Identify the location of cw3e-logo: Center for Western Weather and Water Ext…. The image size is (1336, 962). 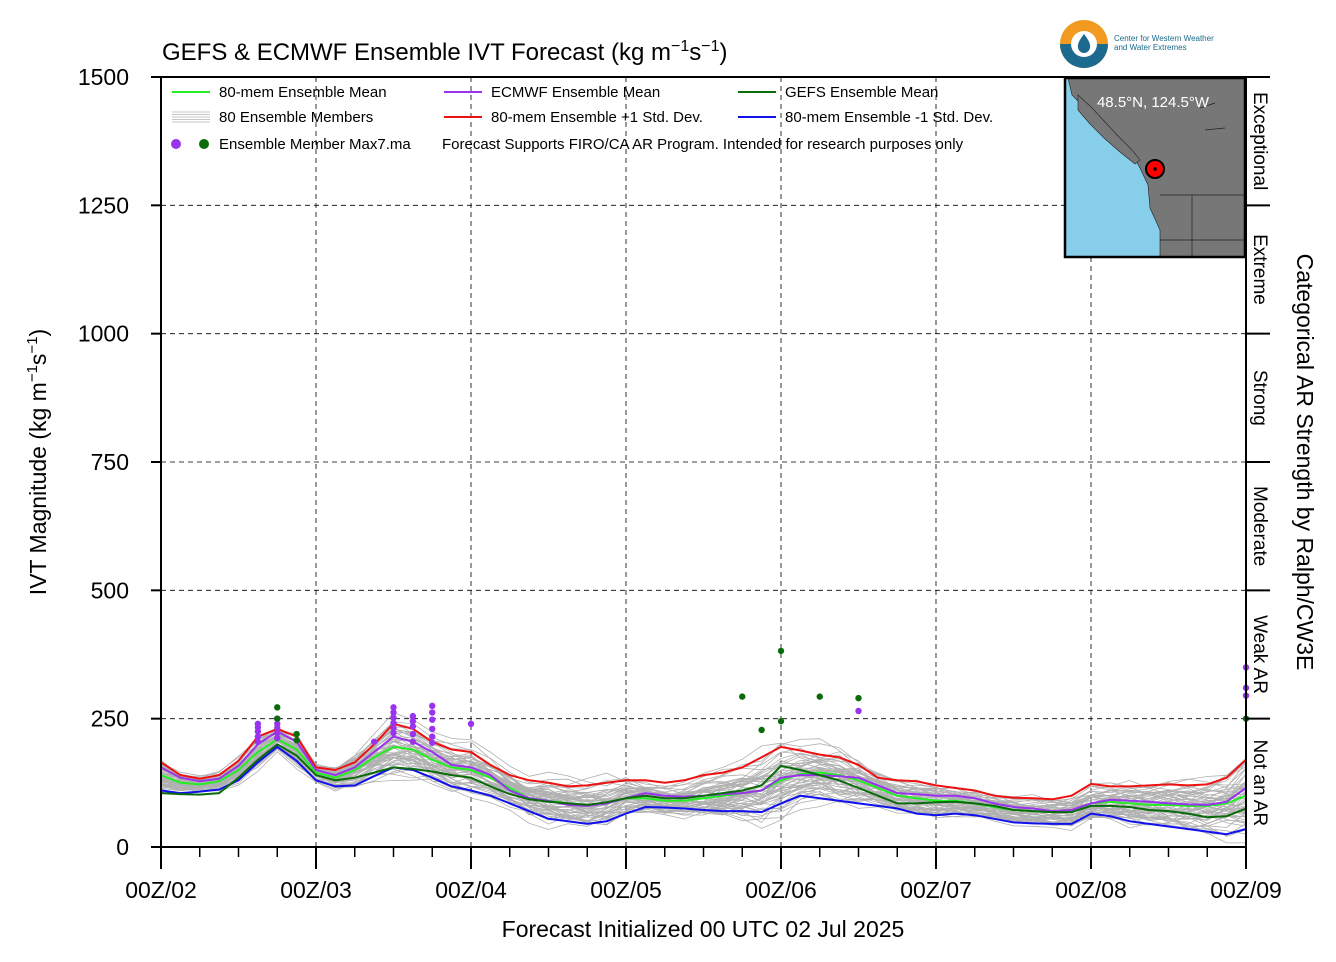
(1137, 44).